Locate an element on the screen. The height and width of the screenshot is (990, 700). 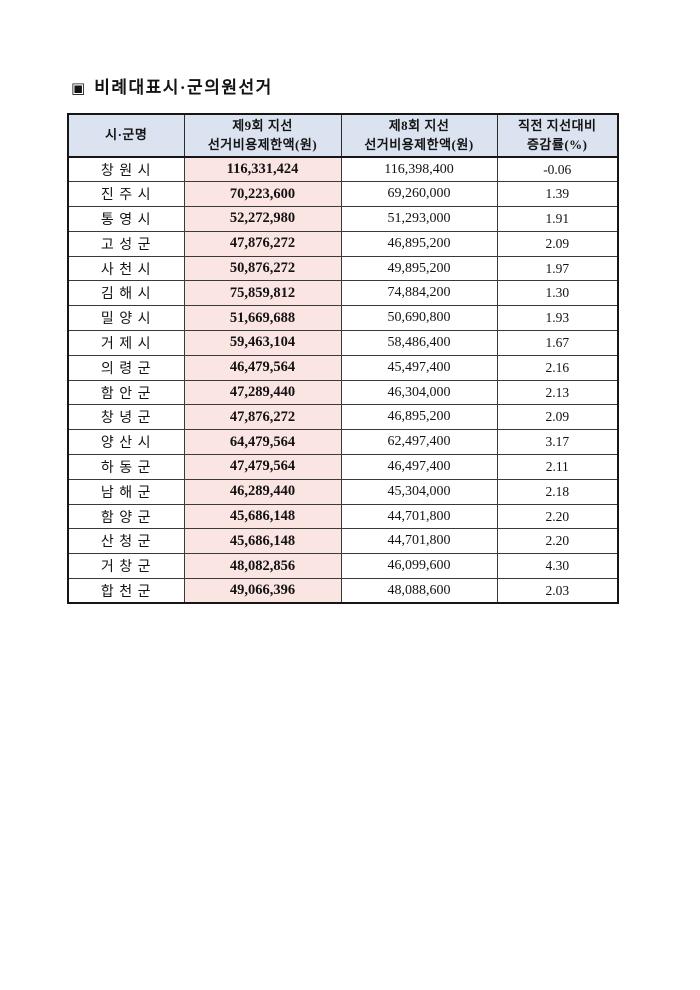
change-rate-cell: 2.11 is located at coordinates (557, 467).